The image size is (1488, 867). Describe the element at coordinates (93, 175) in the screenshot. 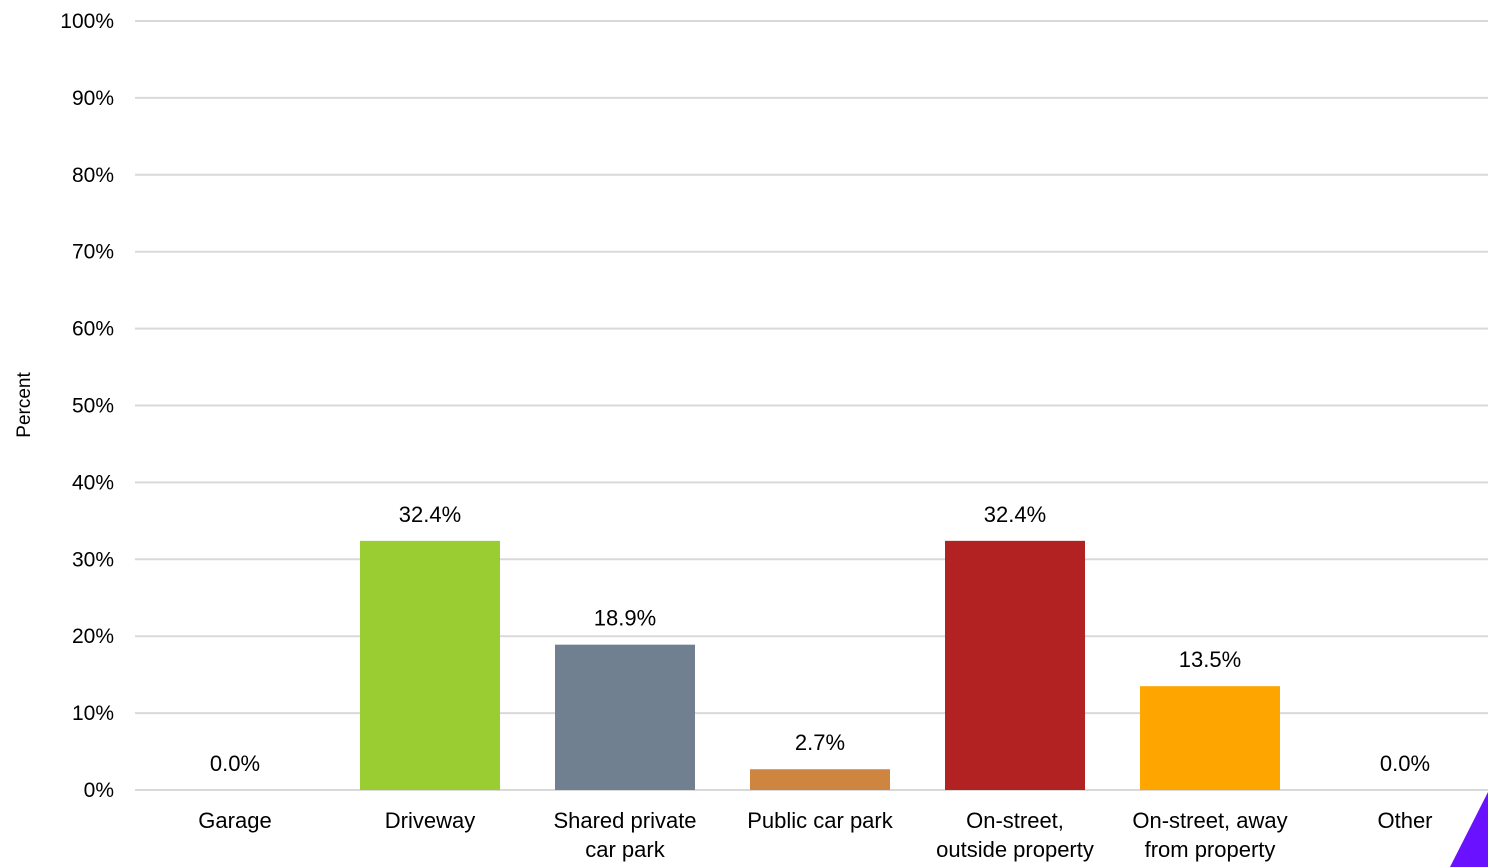

I see `y-tick-label: 80%` at that location.